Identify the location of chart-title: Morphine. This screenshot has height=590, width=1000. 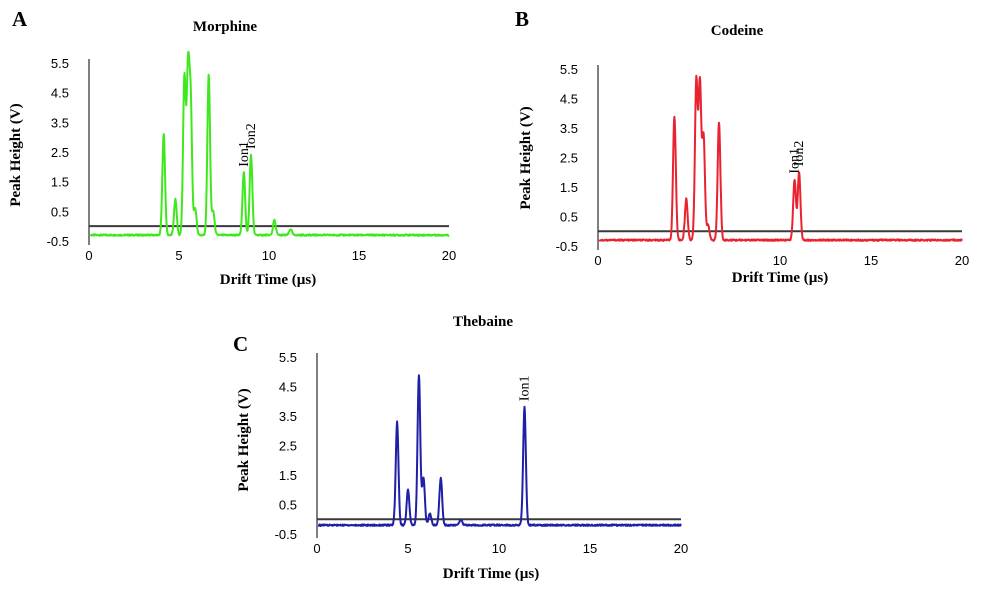
(225, 27).